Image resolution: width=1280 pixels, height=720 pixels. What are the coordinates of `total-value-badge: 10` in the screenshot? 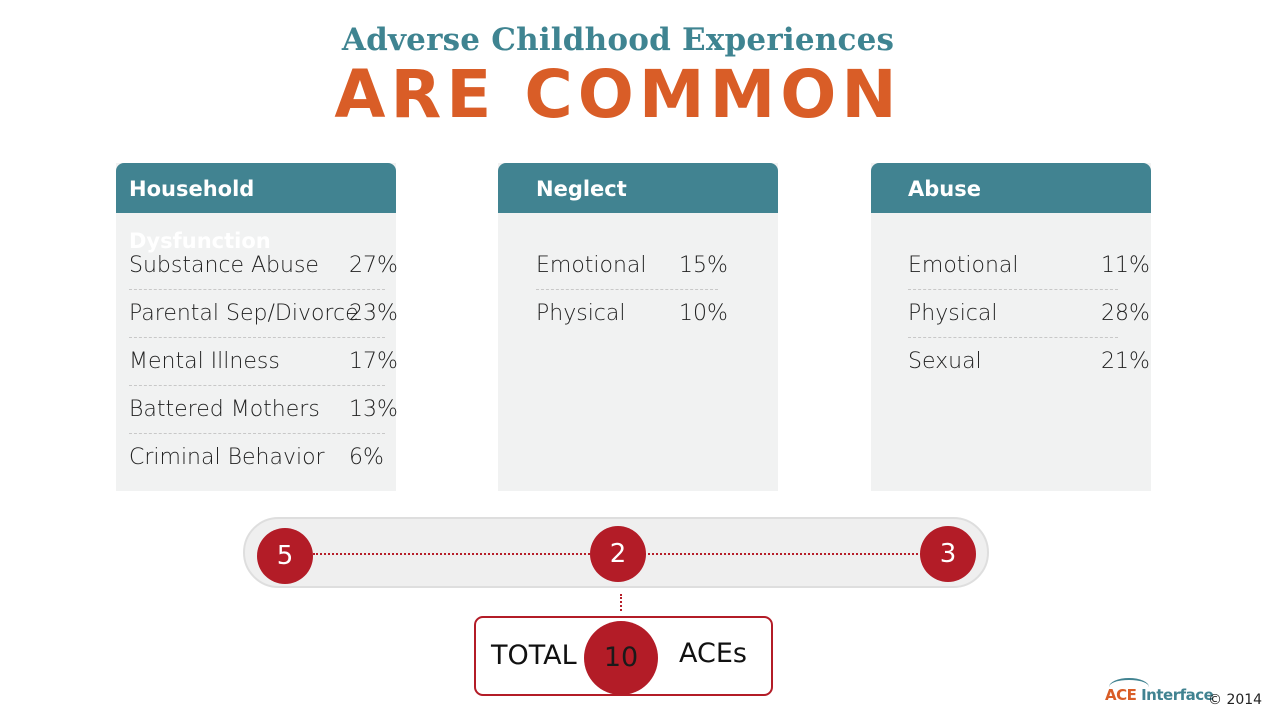 It's located at (621, 658).